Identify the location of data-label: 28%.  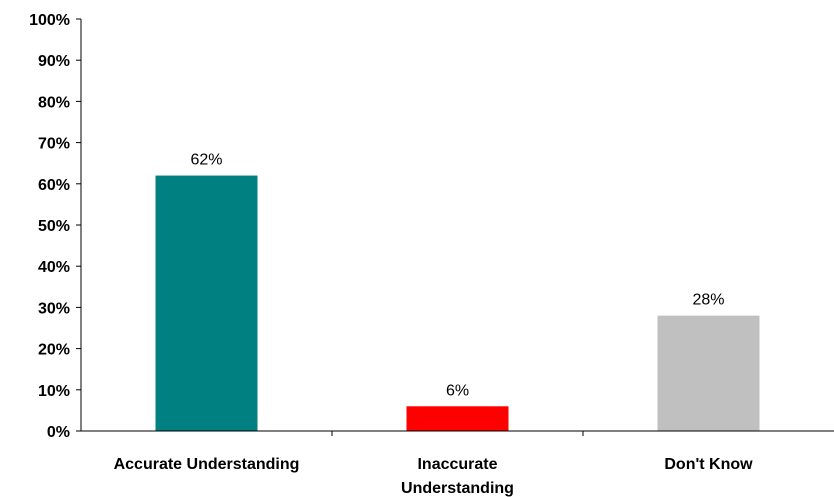
(708, 300).